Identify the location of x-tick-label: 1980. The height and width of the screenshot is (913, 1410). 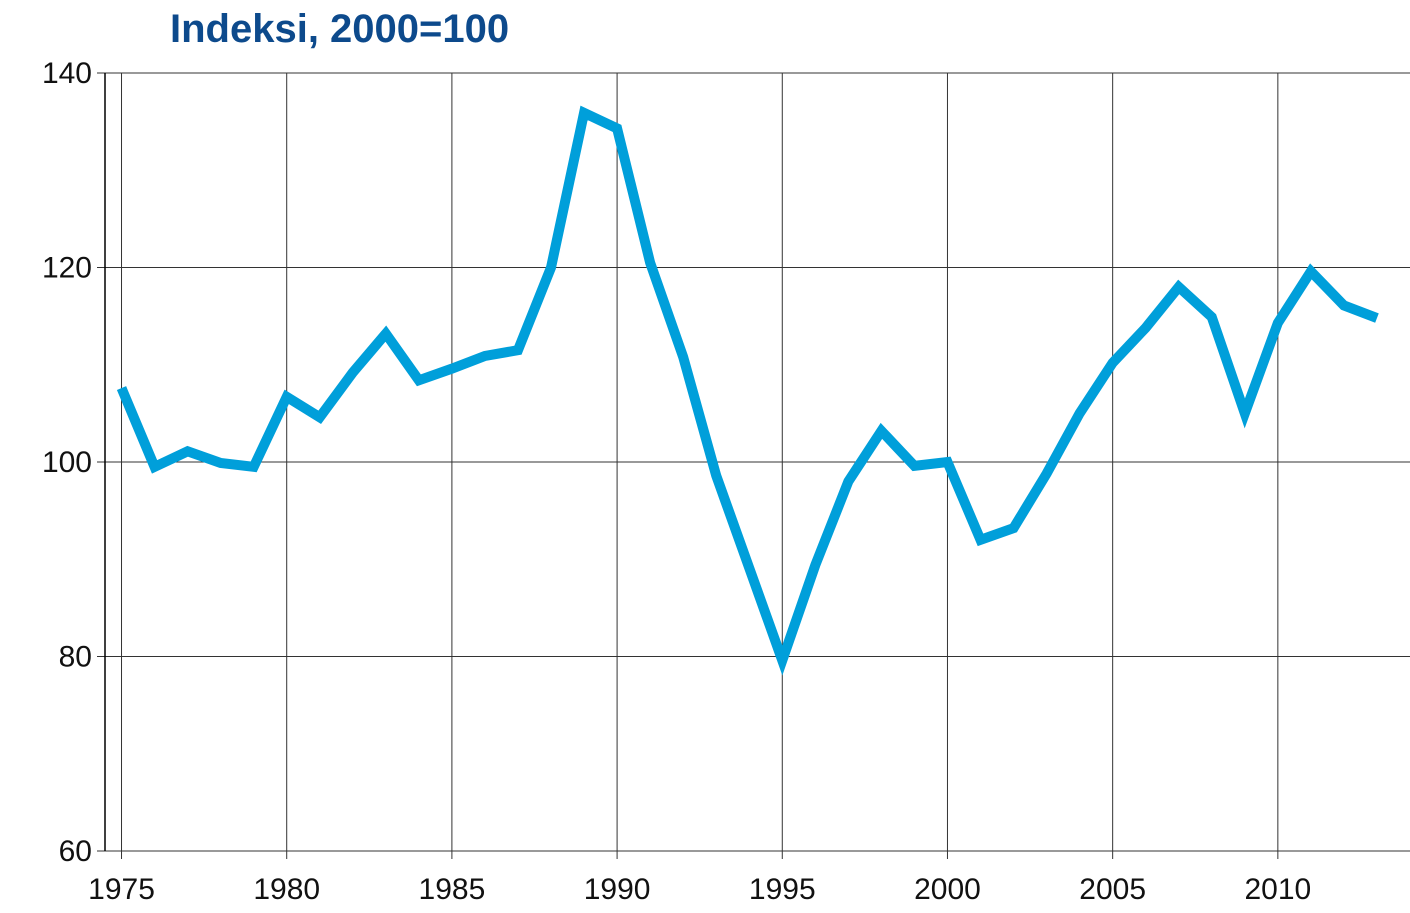
(286, 889).